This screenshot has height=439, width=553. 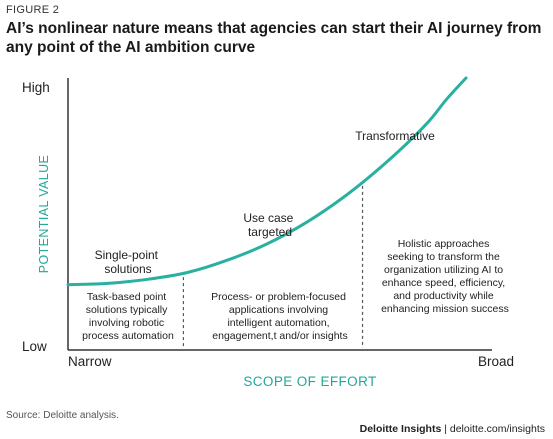 What do you see at coordinates (443, 270) in the screenshot?
I see `stage-desc-line: organization utilizing AI to` at bounding box center [443, 270].